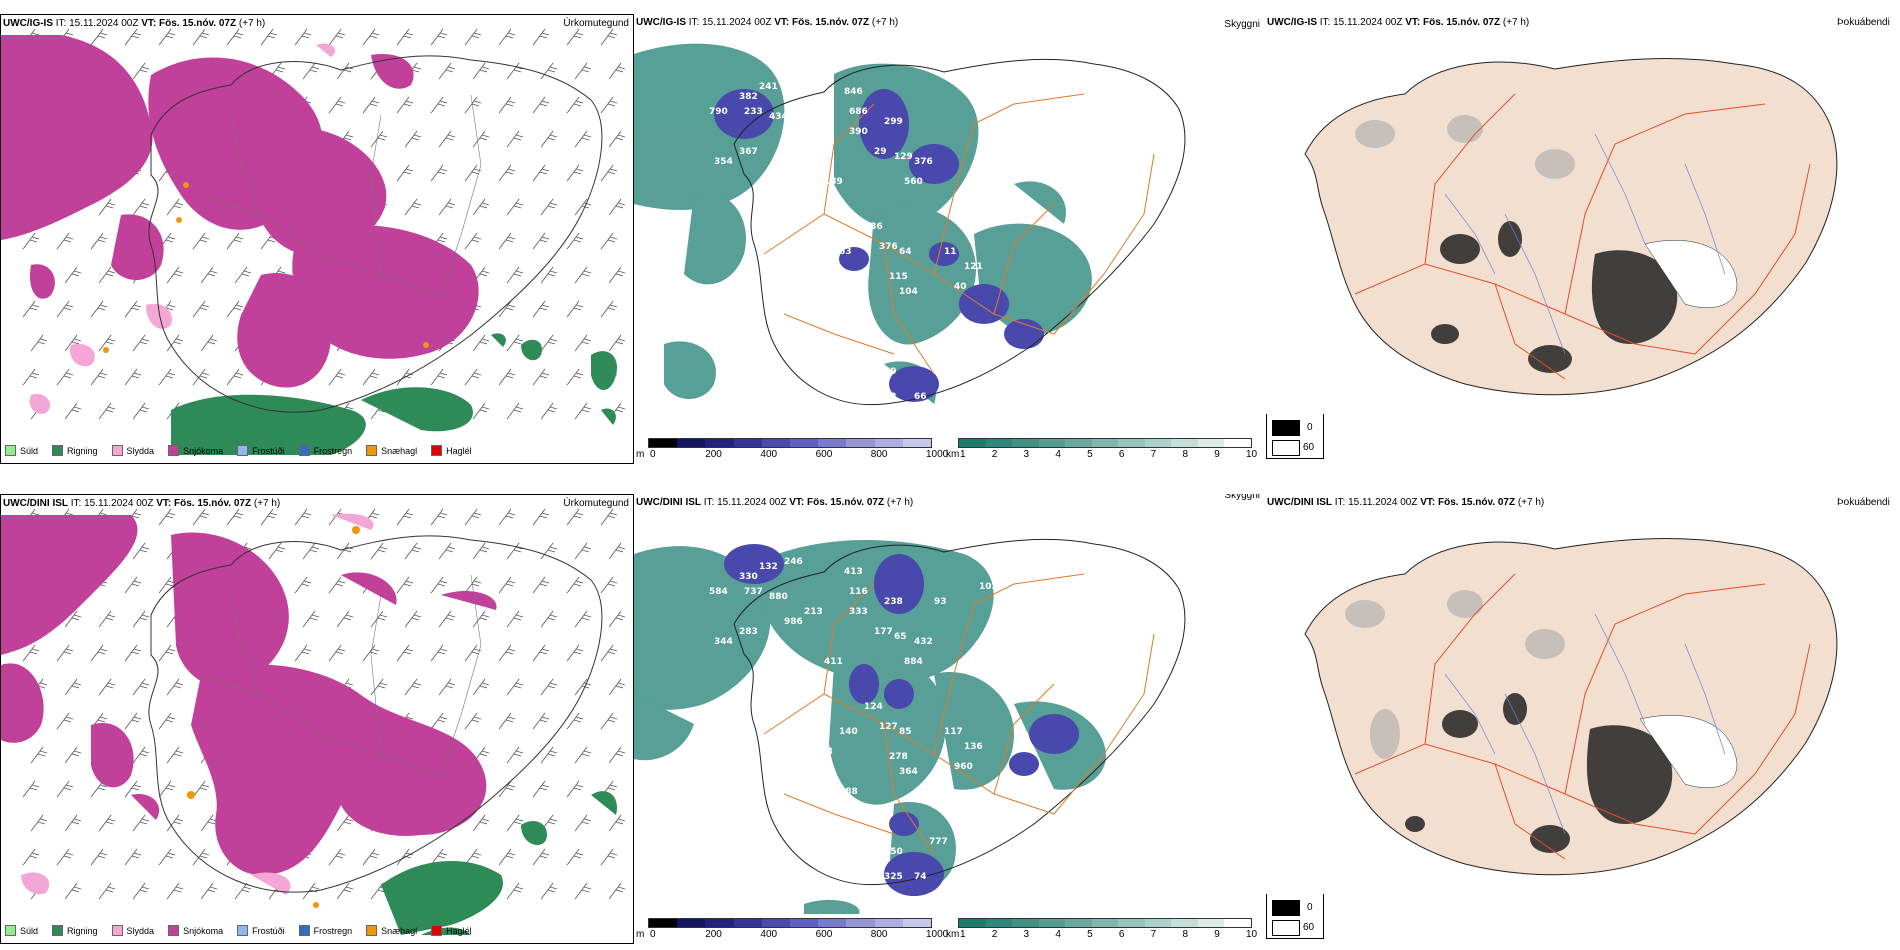 Image resolution: width=1900 pixels, height=950 pixels. Describe the element at coordinates (950, 252) in the screenshot. I see `peak-label: 11` at that location.